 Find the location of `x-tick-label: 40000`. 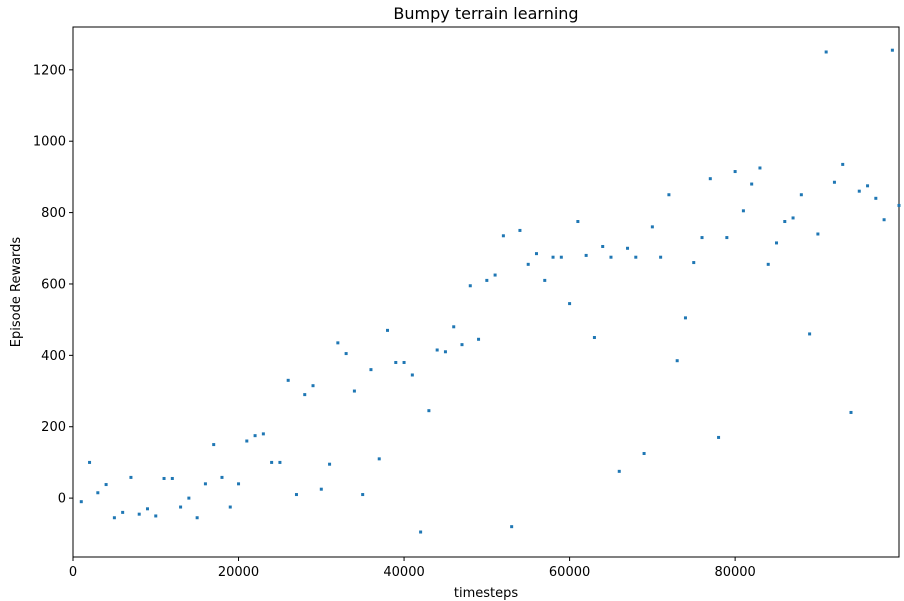

x-tick-label: 40000 is located at coordinates (403, 572).